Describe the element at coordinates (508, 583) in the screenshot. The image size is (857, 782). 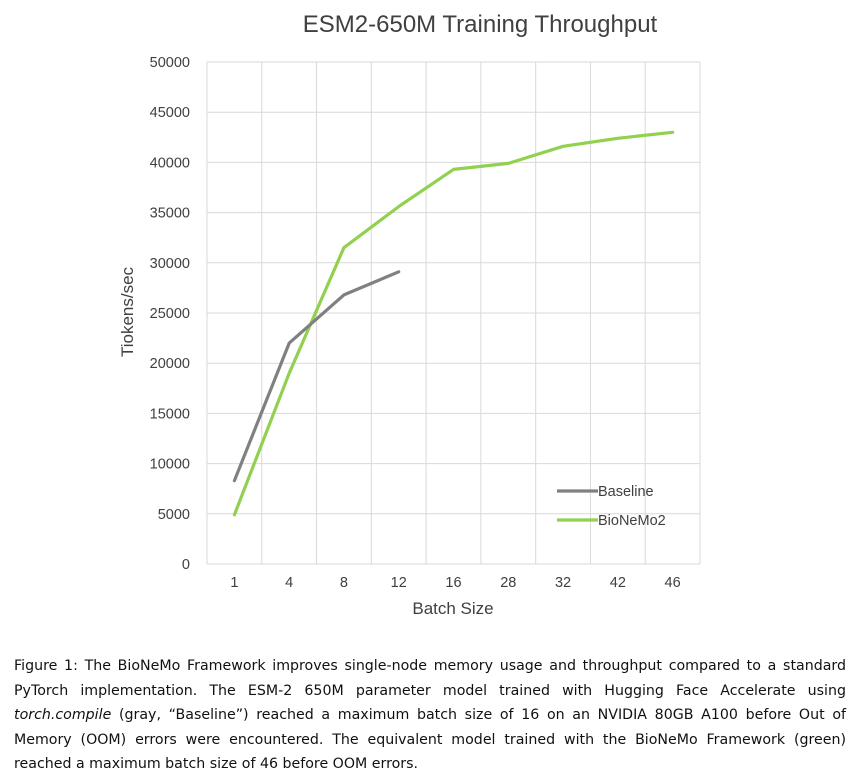
I see `x-tick-label: 28` at that location.